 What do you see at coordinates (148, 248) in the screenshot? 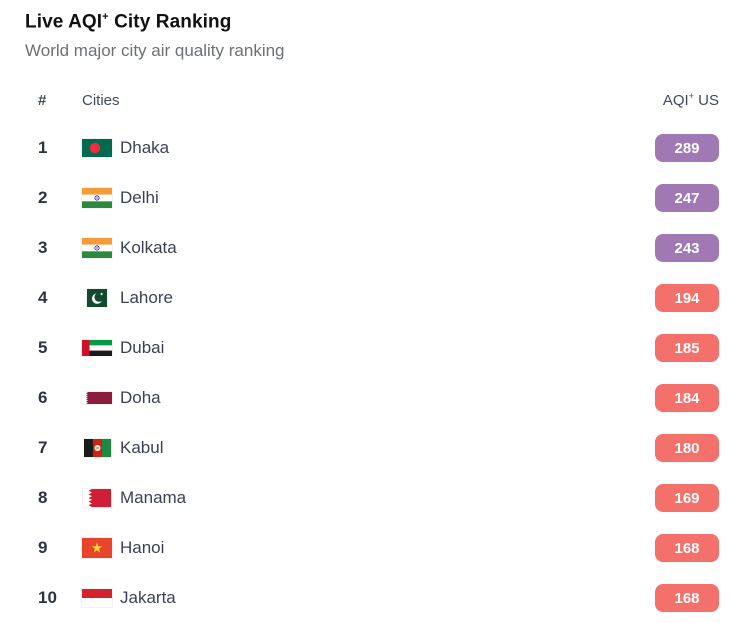
I see `city-name: Kolkata` at bounding box center [148, 248].